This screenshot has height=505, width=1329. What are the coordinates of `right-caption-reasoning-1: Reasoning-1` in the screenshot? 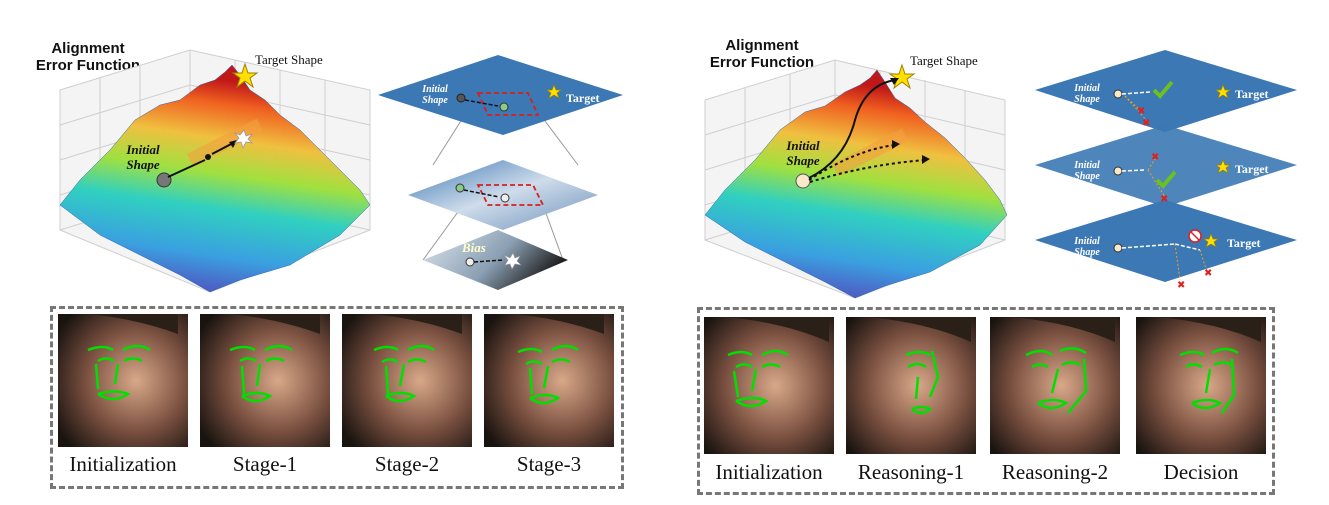 It's located at (911, 472).